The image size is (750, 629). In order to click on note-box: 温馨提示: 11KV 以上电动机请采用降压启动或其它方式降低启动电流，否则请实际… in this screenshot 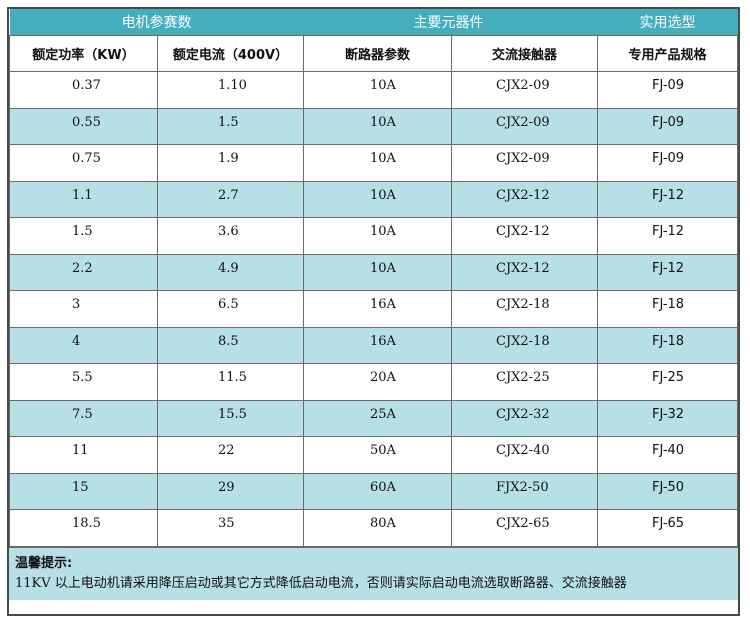, I will do `click(373, 573)`.